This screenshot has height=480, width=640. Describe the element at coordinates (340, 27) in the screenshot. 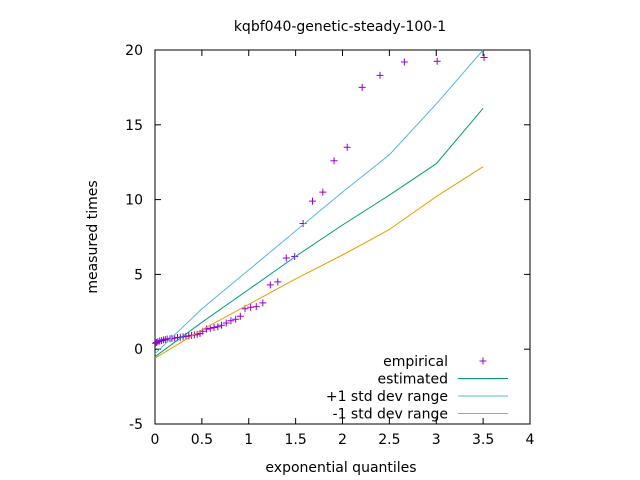

I see `chart-title: kqbf040-genetic-steady-100-1` at that location.